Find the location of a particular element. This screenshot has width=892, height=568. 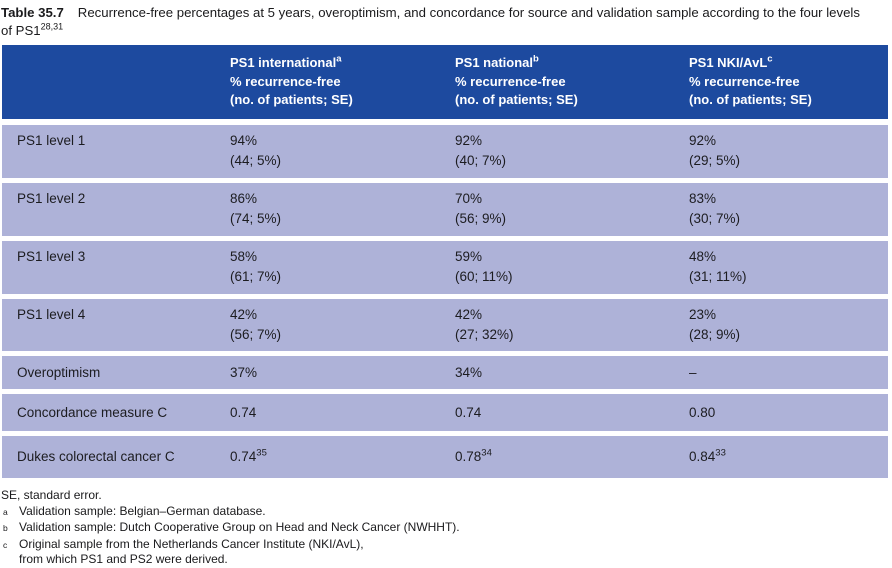

cell-detail: (61; 7%) is located at coordinates (256, 276).